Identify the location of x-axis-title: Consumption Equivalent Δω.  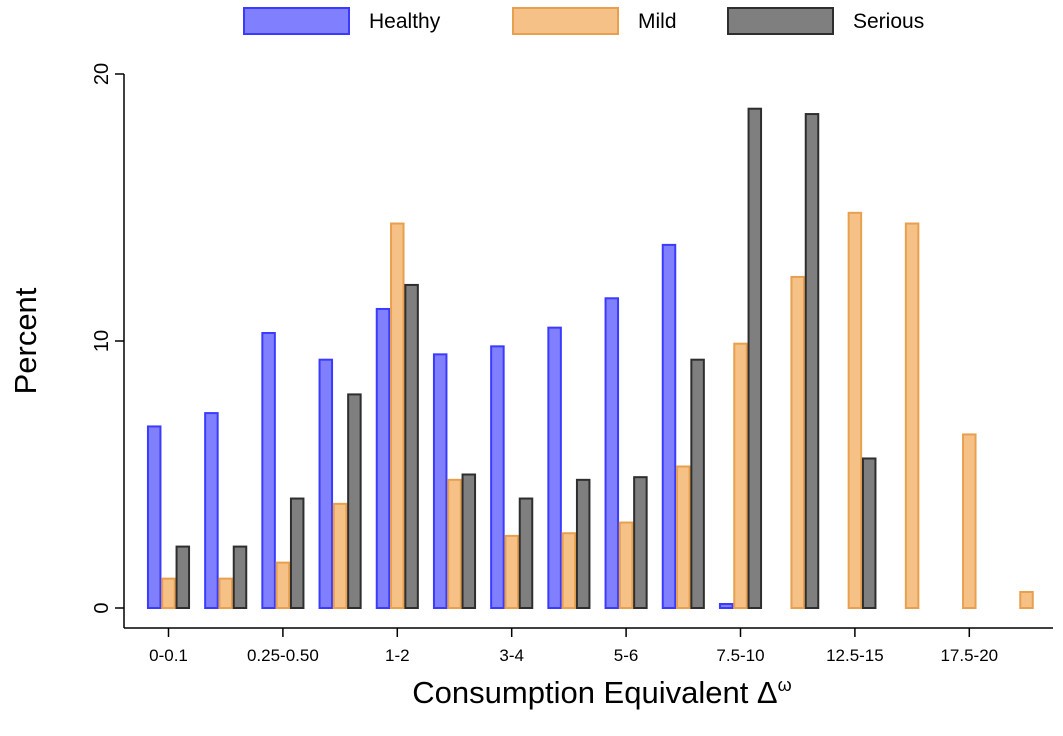
(601, 692).